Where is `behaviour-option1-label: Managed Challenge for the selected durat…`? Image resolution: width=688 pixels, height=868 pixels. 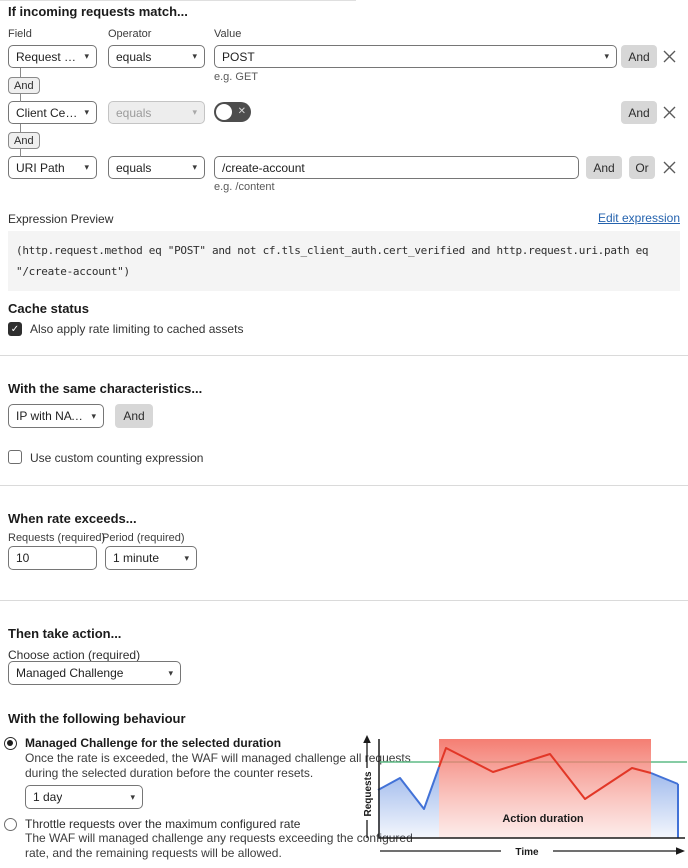 behaviour-option1-label: Managed Challenge for the selected durat… is located at coordinates (153, 743).